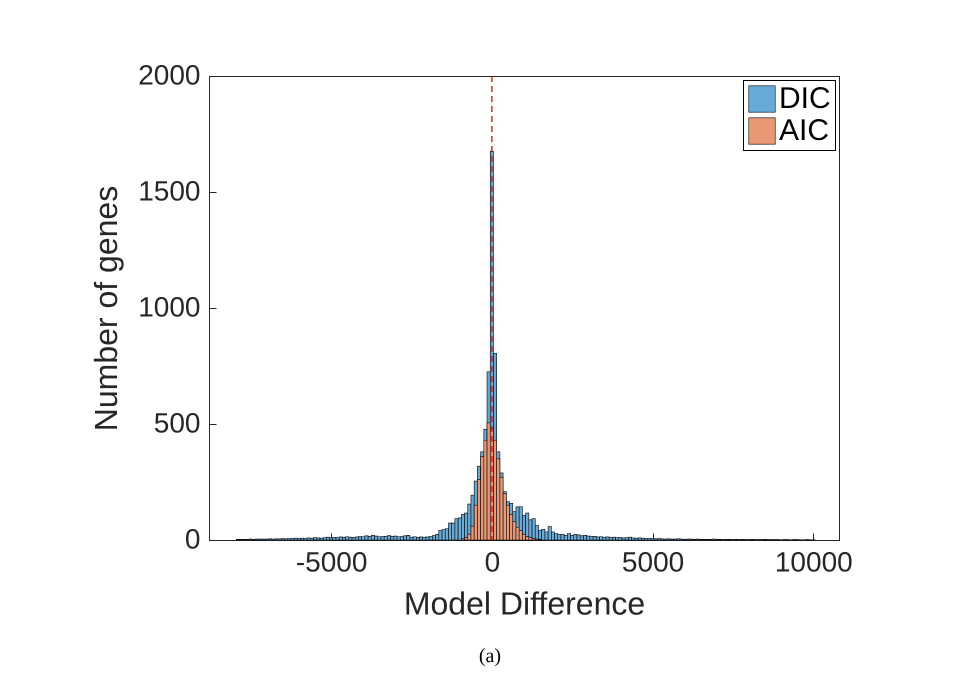  I want to click on y-tick-label: 2000, so click(169, 75).